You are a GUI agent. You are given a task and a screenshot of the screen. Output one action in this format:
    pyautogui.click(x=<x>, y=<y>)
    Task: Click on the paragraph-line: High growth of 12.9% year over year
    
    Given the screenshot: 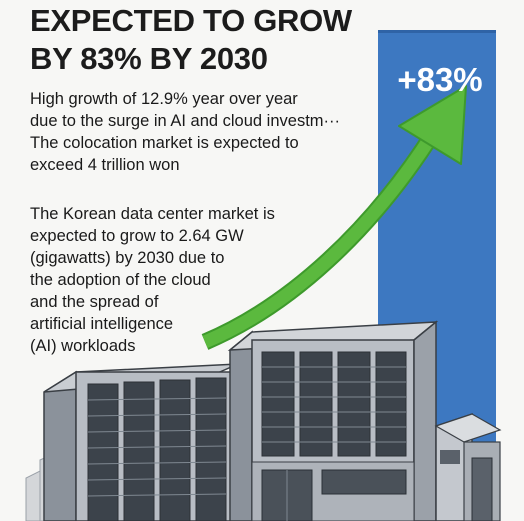 What is the action you would take?
    pyautogui.click(x=164, y=99)
    